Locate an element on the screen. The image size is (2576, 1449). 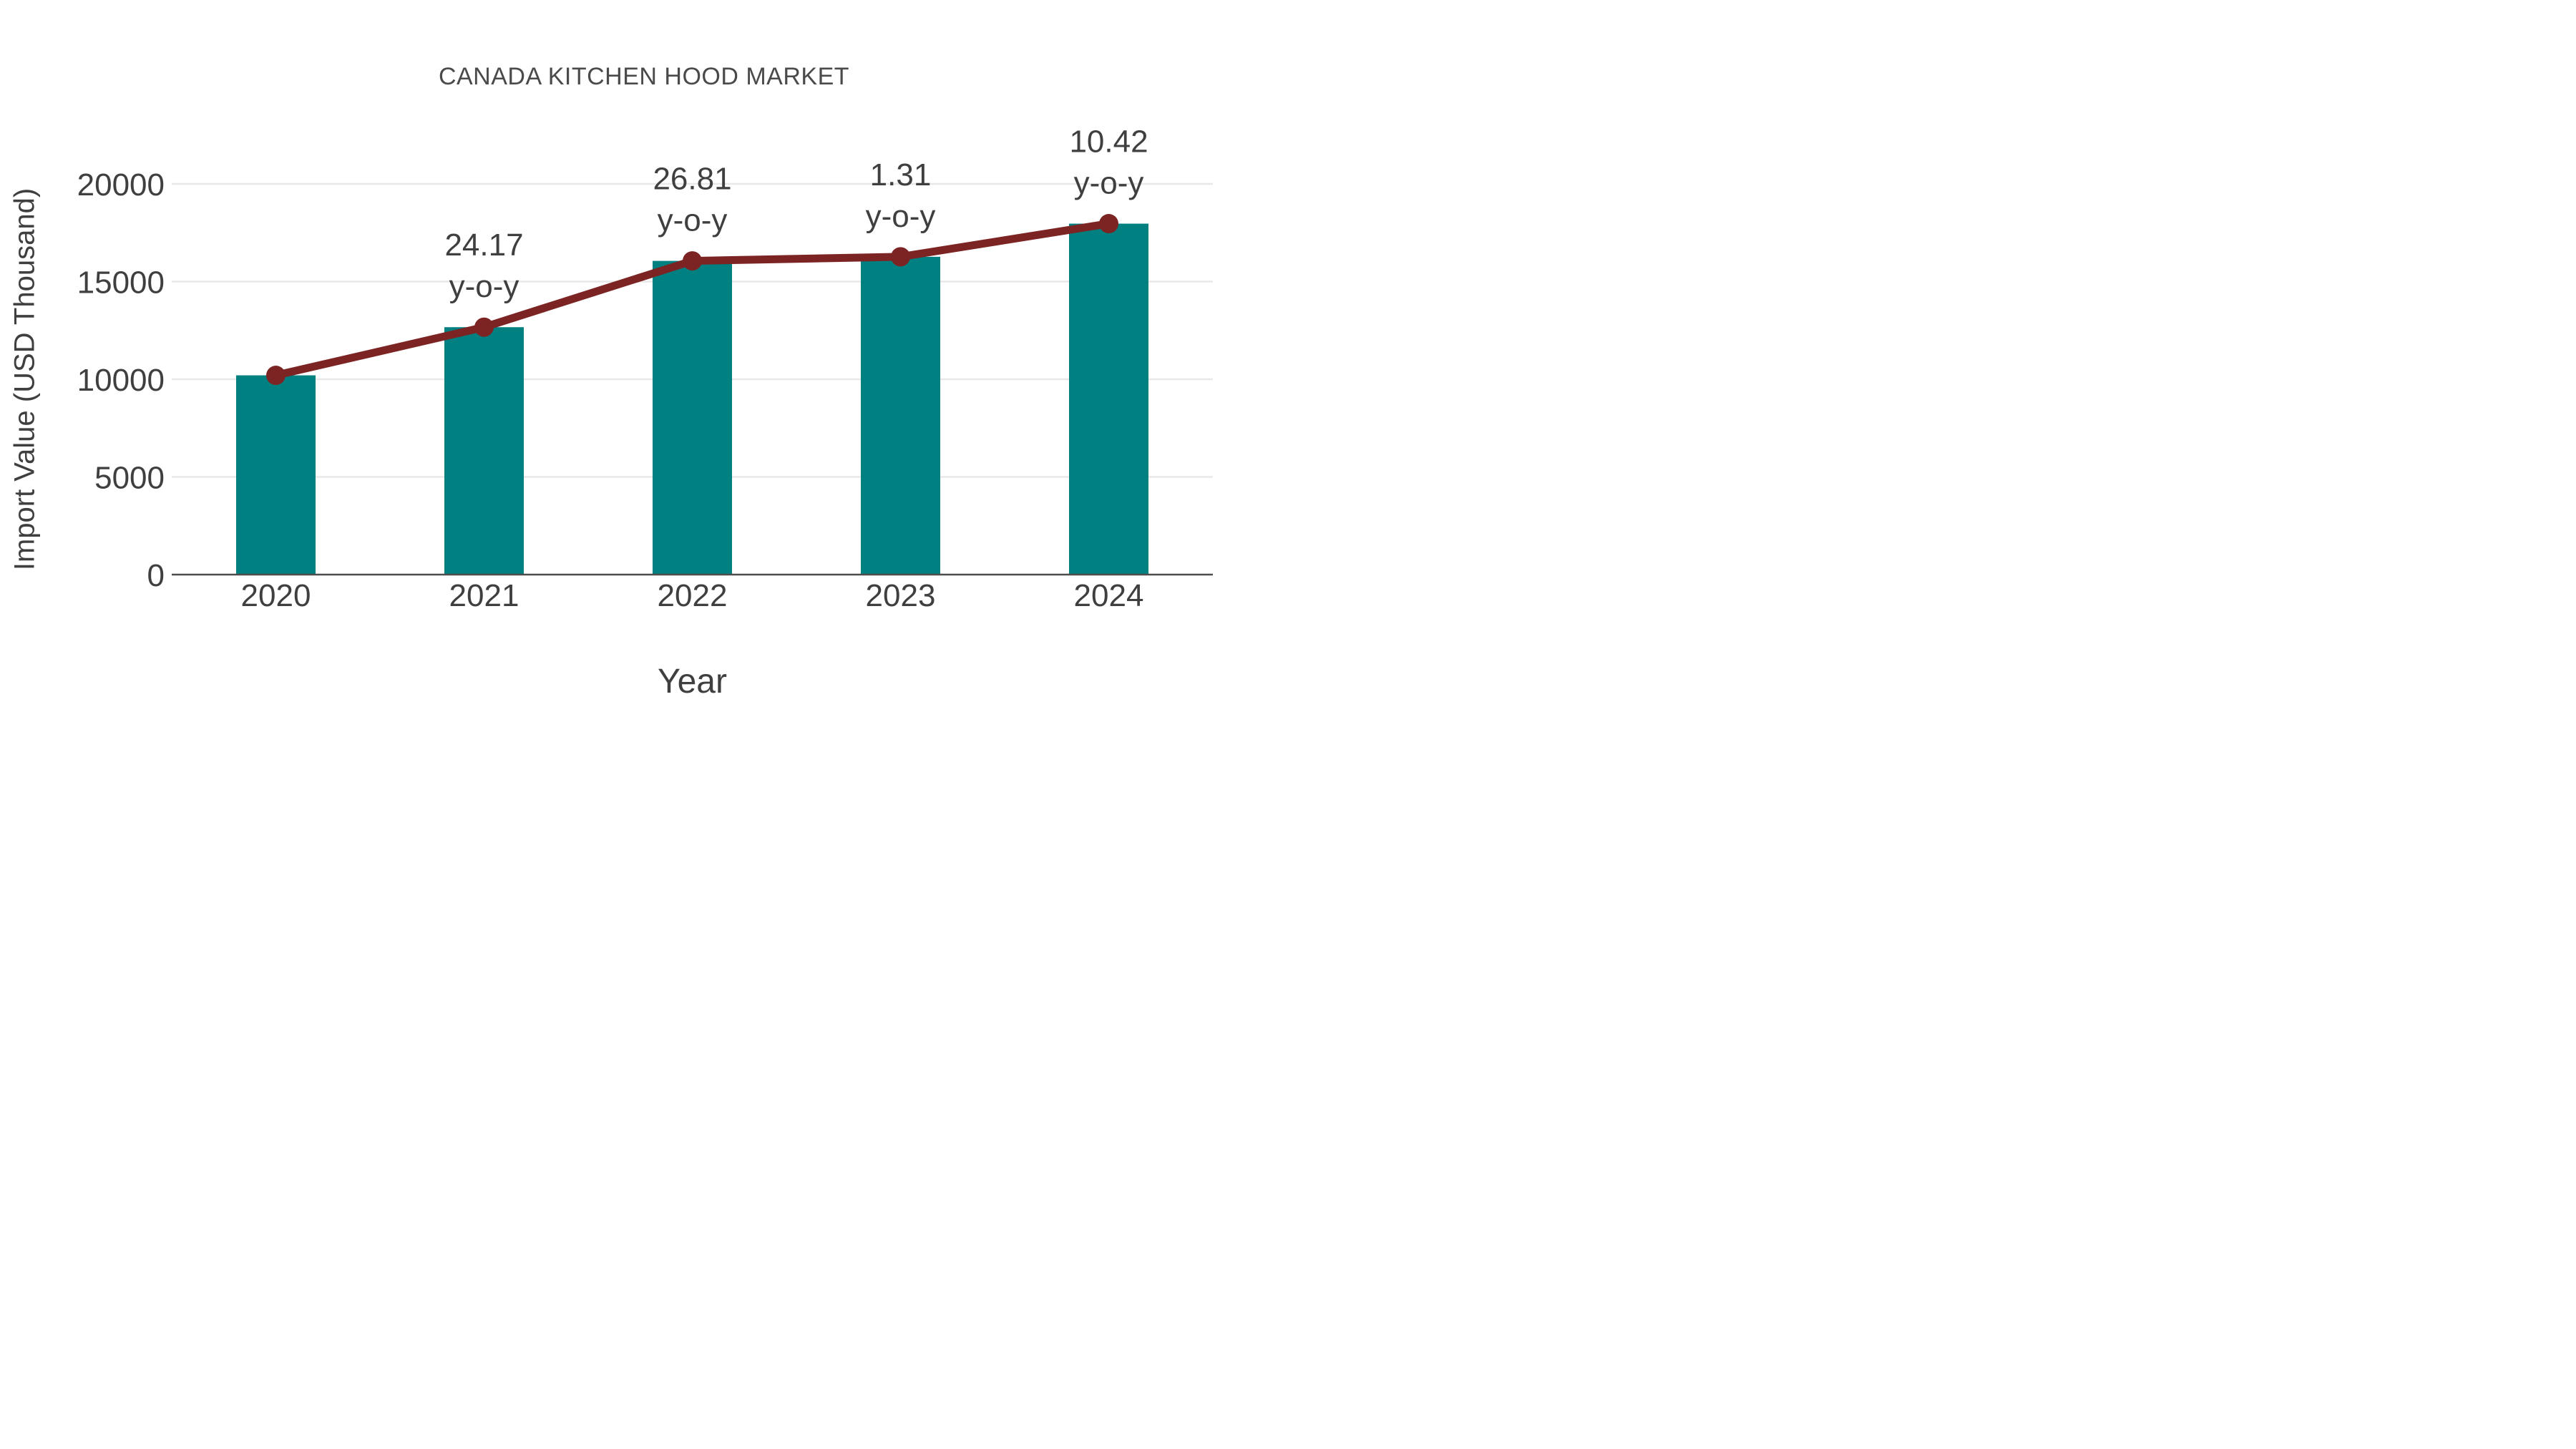
x-tick-label-2021: 2021 is located at coordinates (484, 595).